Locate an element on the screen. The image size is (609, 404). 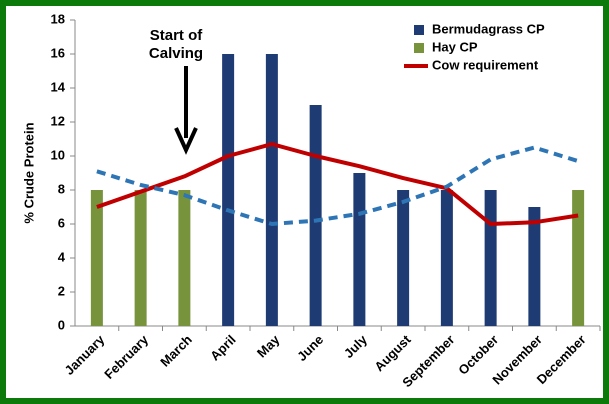
legend-label: Cow requirement is located at coordinates (485, 64).